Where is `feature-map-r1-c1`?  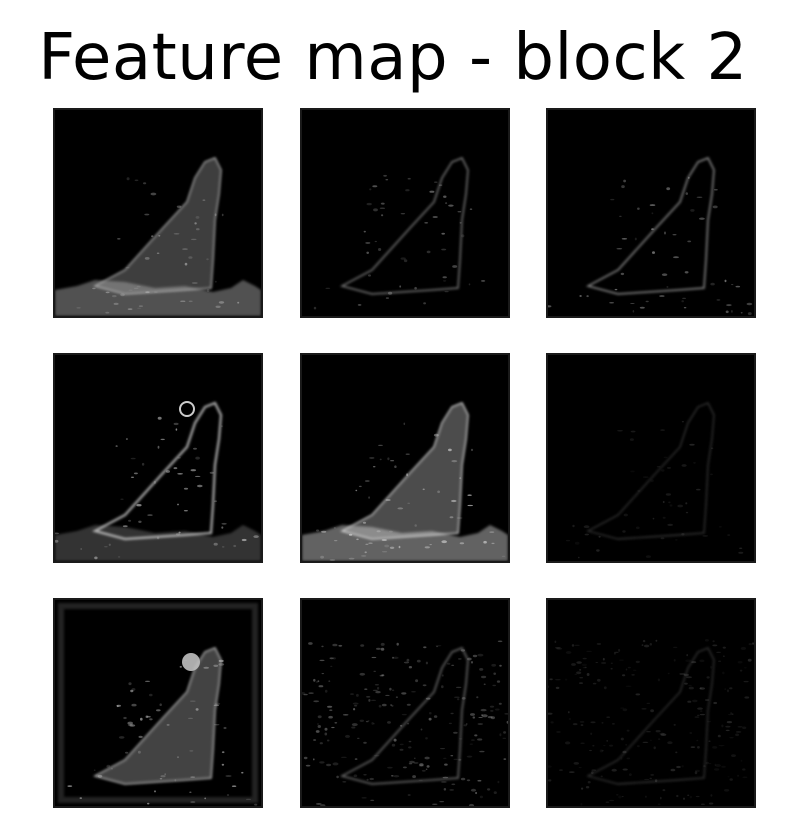
feature-map-r1-c1 is located at coordinates (158, 213).